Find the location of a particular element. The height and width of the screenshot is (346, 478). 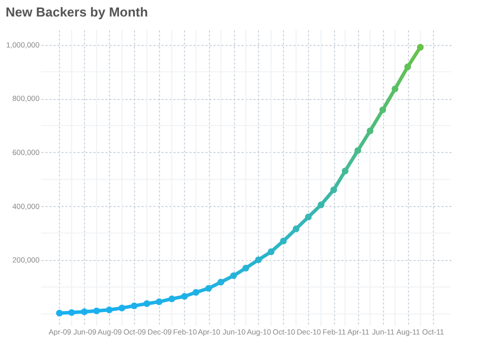

chart-title: New Backers by Month is located at coordinates (77, 12).